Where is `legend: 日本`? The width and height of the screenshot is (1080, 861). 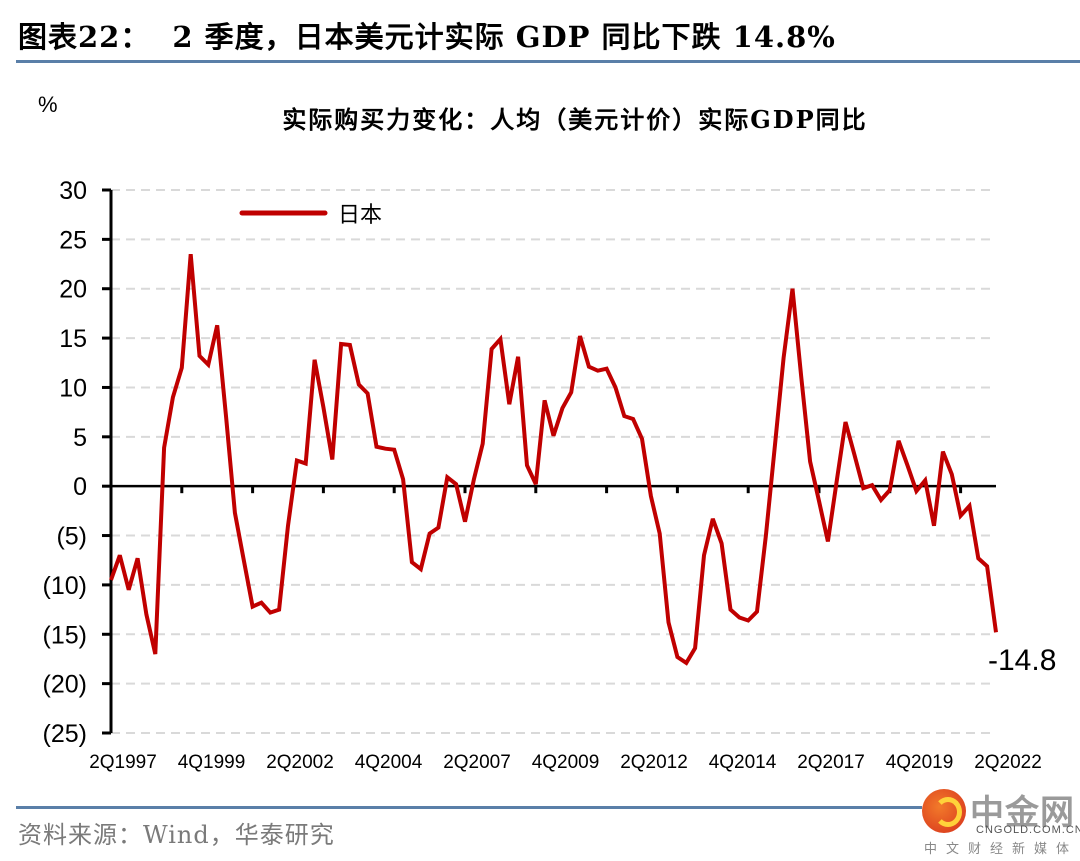
legend: 日本 is located at coordinates (310, 215).